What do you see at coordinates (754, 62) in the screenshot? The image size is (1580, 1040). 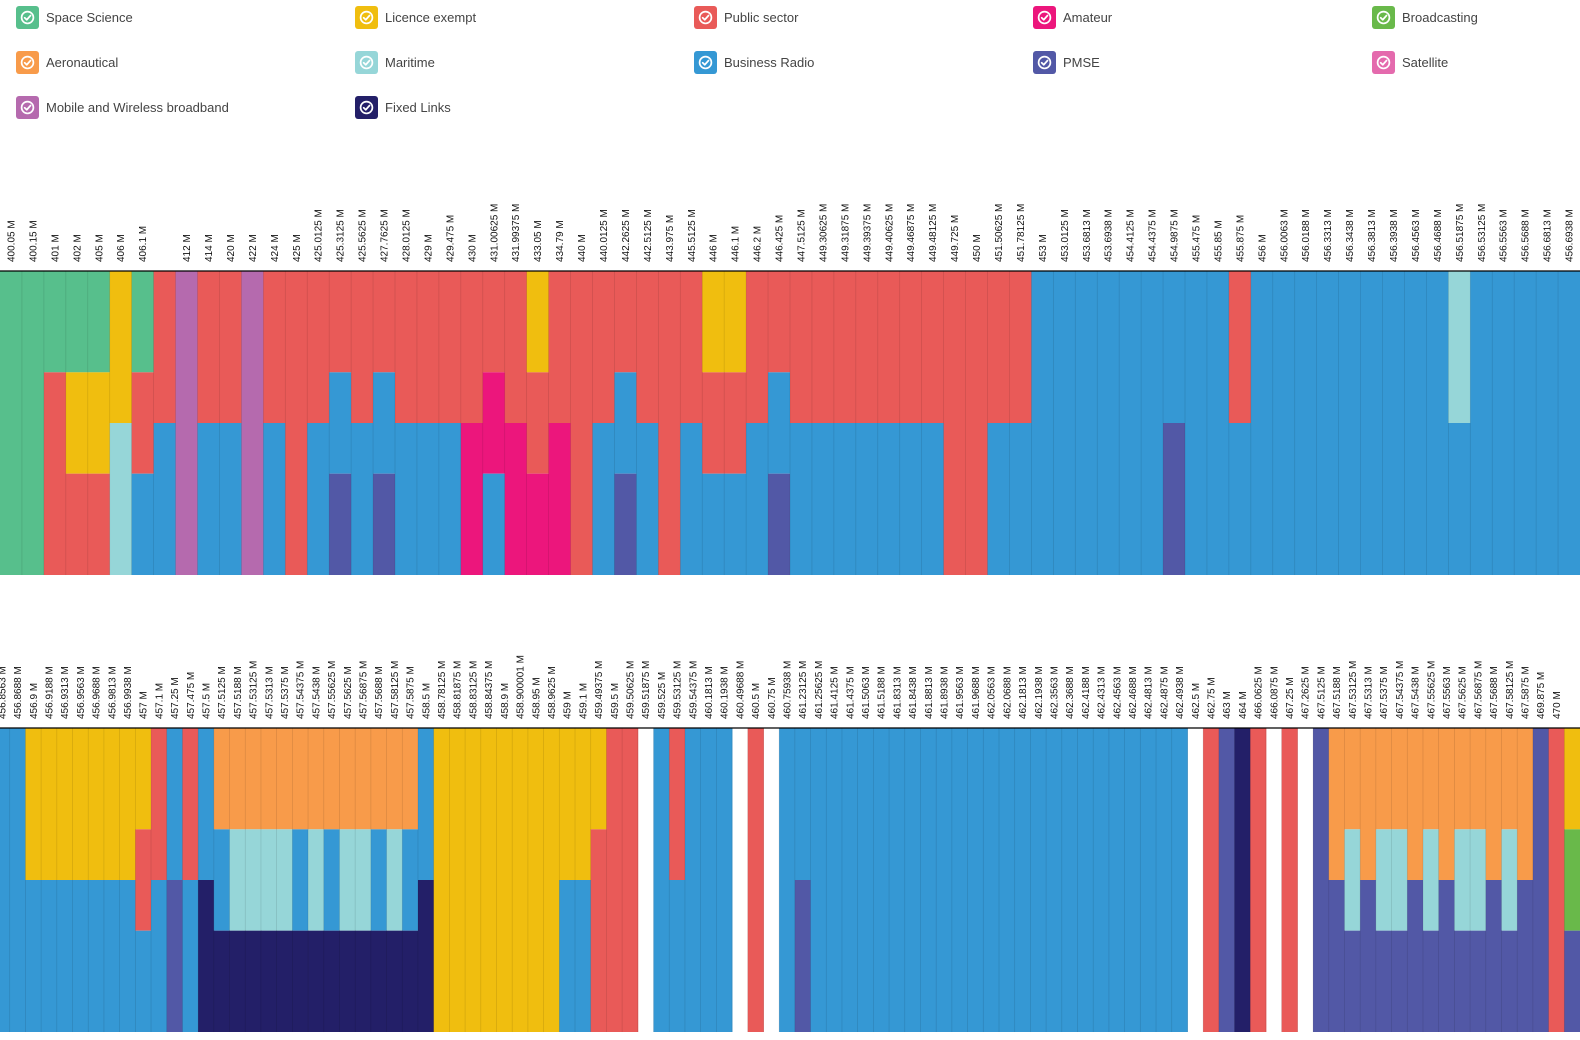 I see `legend-item: Business Radio` at bounding box center [754, 62].